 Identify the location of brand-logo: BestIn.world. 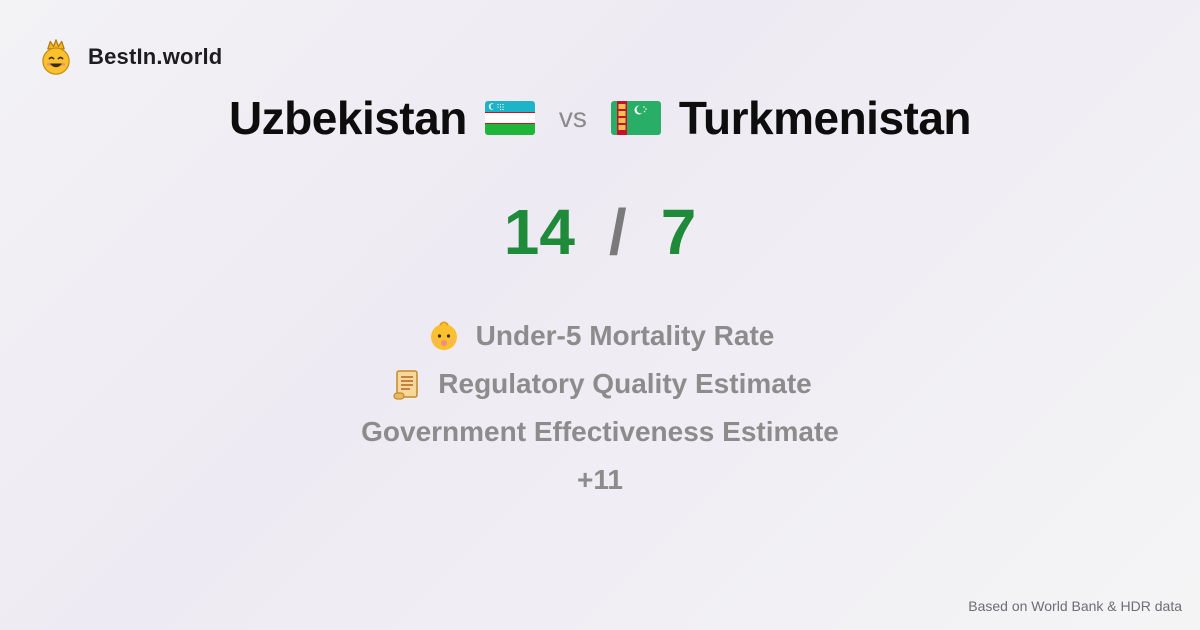
(130, 57).